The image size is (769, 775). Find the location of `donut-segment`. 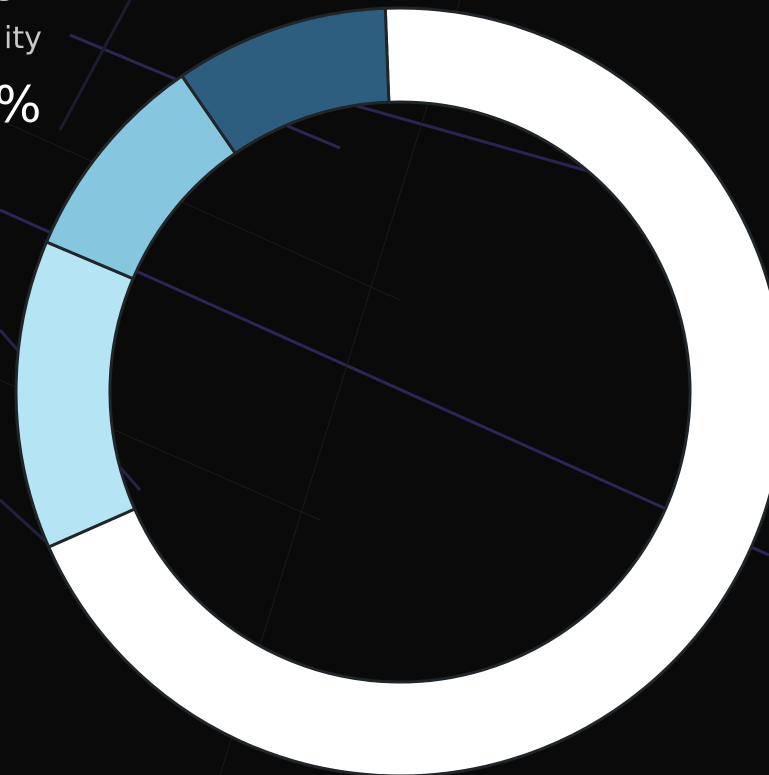

donut-segment is located at coordinates (285, 80).